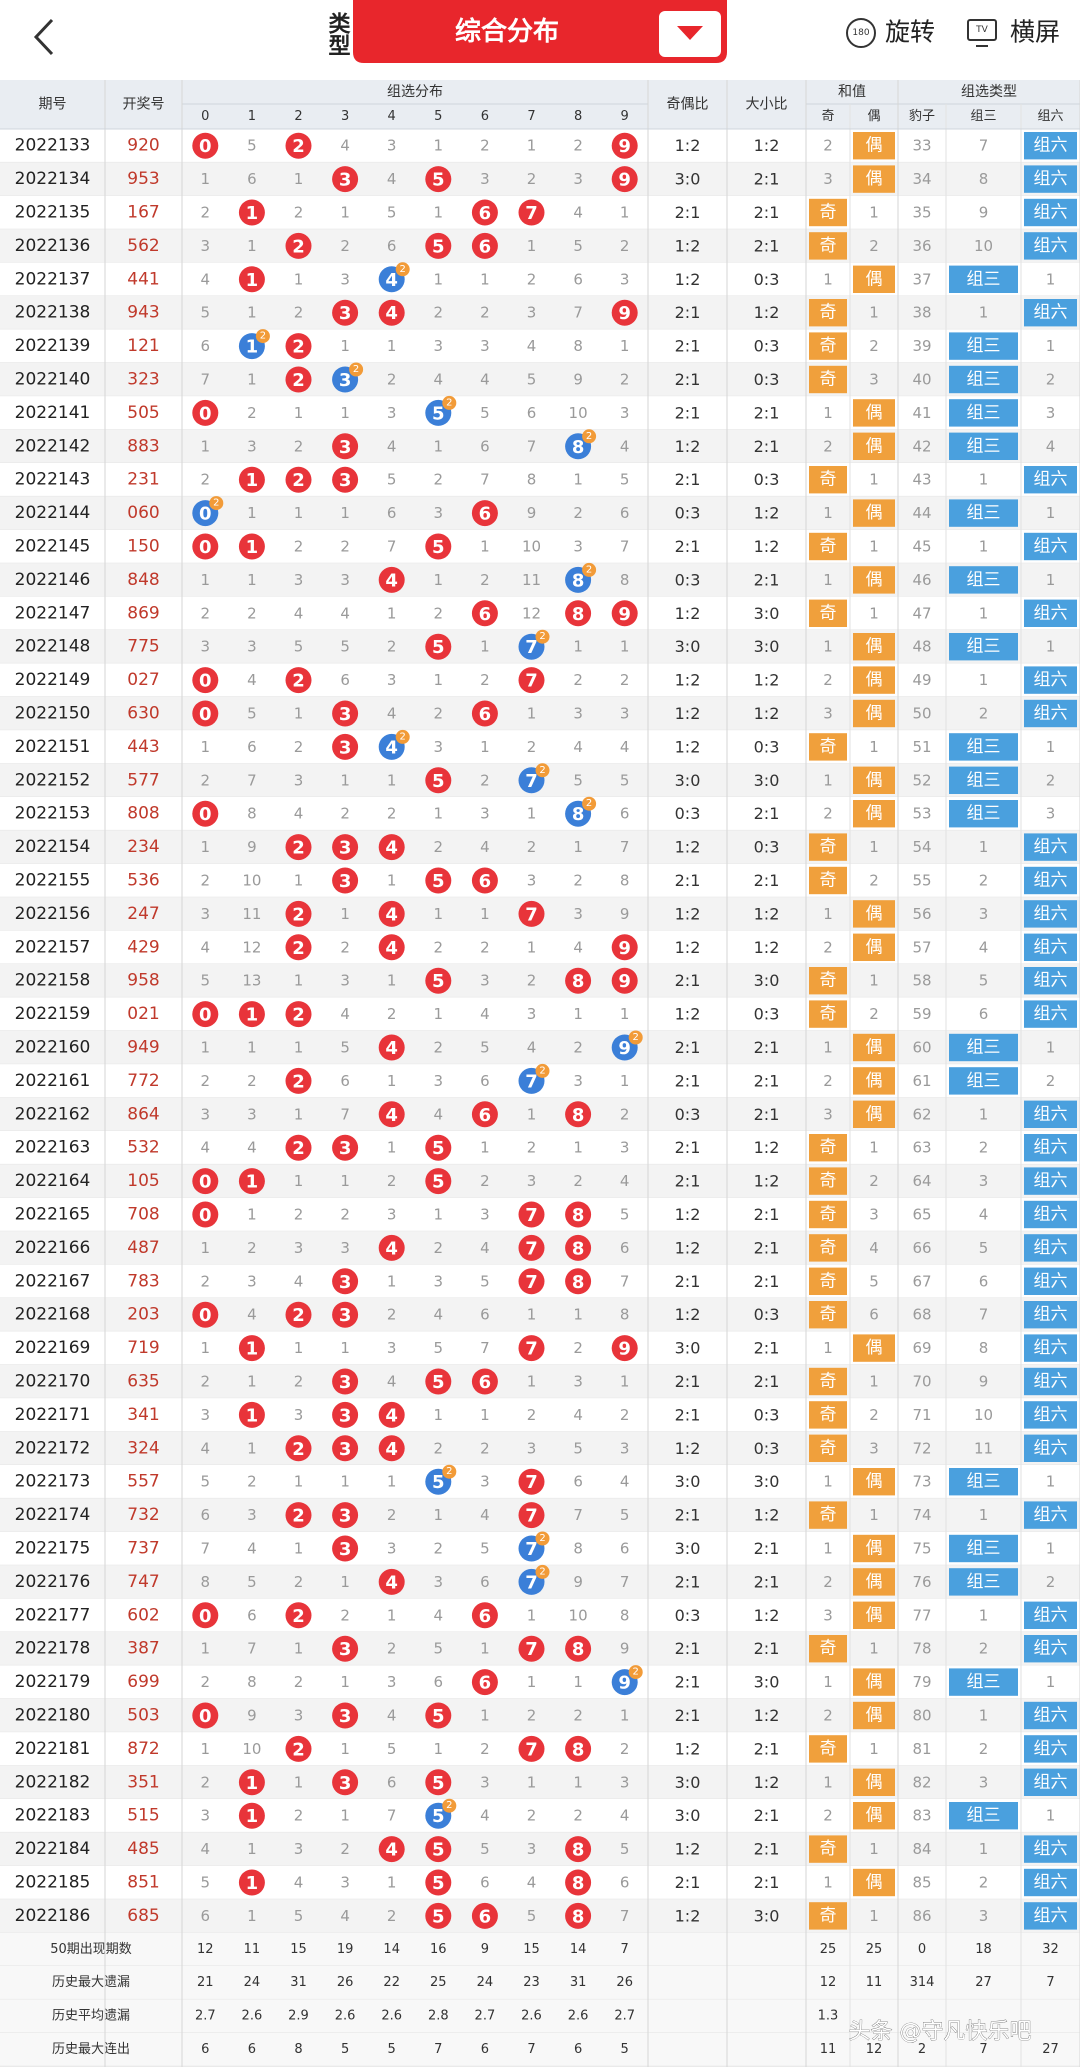 This screenshot has height=2067, width=1080. What do you see at coordinates (53, 105) in the screenshot?
I see `header-period: 期号` at bounding box center [53, 105].